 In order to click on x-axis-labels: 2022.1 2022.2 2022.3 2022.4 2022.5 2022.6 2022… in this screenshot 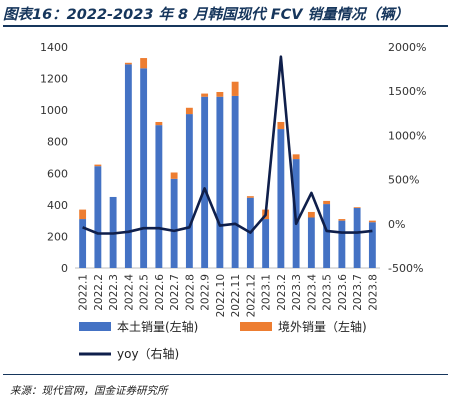, I will do `click(229, 296)`.